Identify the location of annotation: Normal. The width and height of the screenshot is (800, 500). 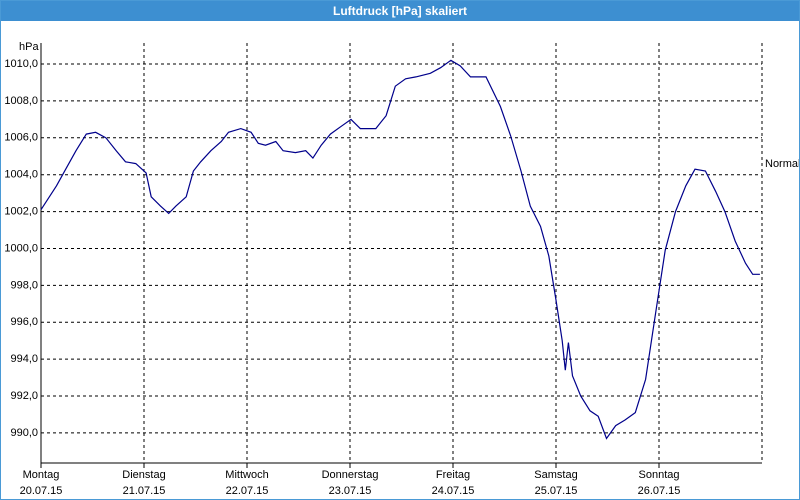
(782, 164).